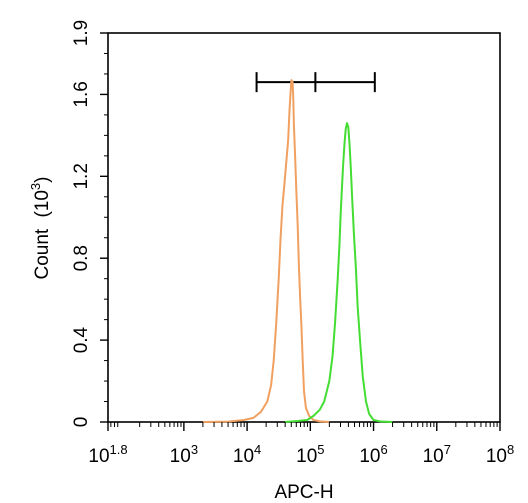  What do you see at coordinates (81, 422) in the screenshot?
I see `y-tick-label: 0` at bounding box center [81, 422].